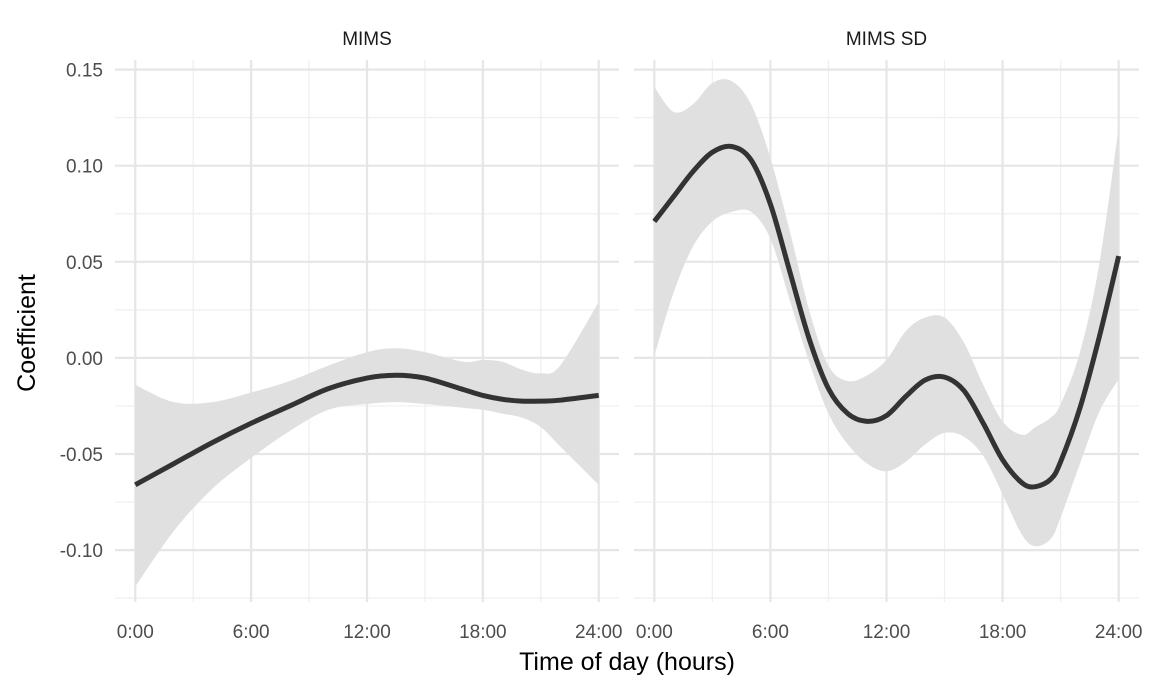 The width and height of the screenshot is (1152, 691). What do you see at coordinates (84, 263) in the screenshot?
I see `y-tick-label: 0.05` at bounding box center [84, 263].